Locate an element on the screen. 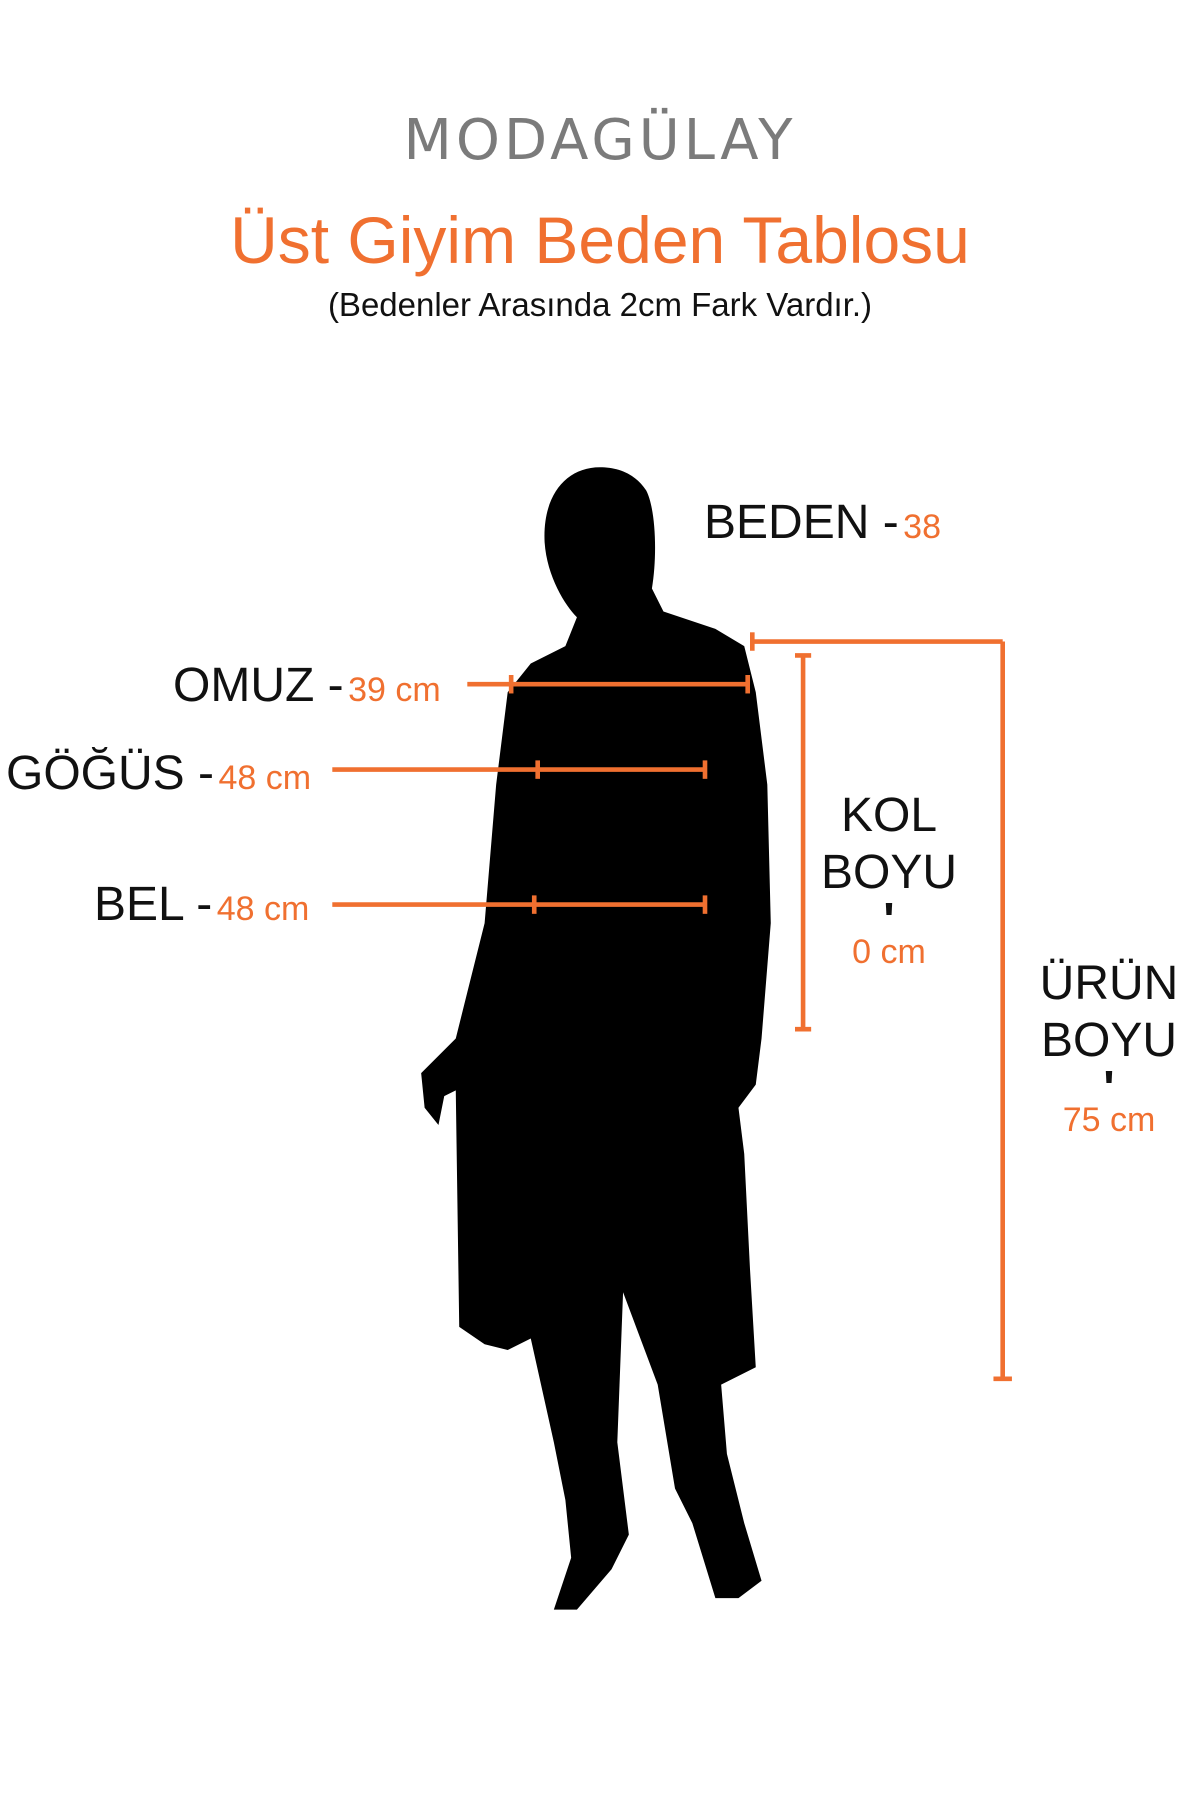  page-title: Üst Giyim Beden Tablosu is located at coordinates (600, 240).